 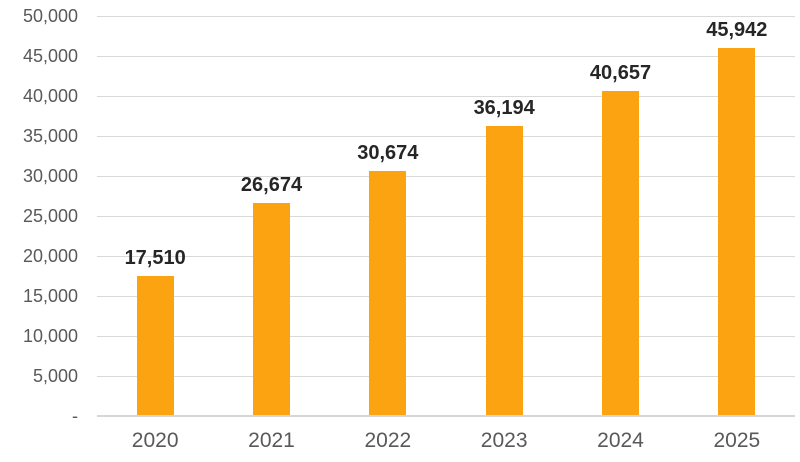 I want to click on bar-2022, so click(x=388, y=292).